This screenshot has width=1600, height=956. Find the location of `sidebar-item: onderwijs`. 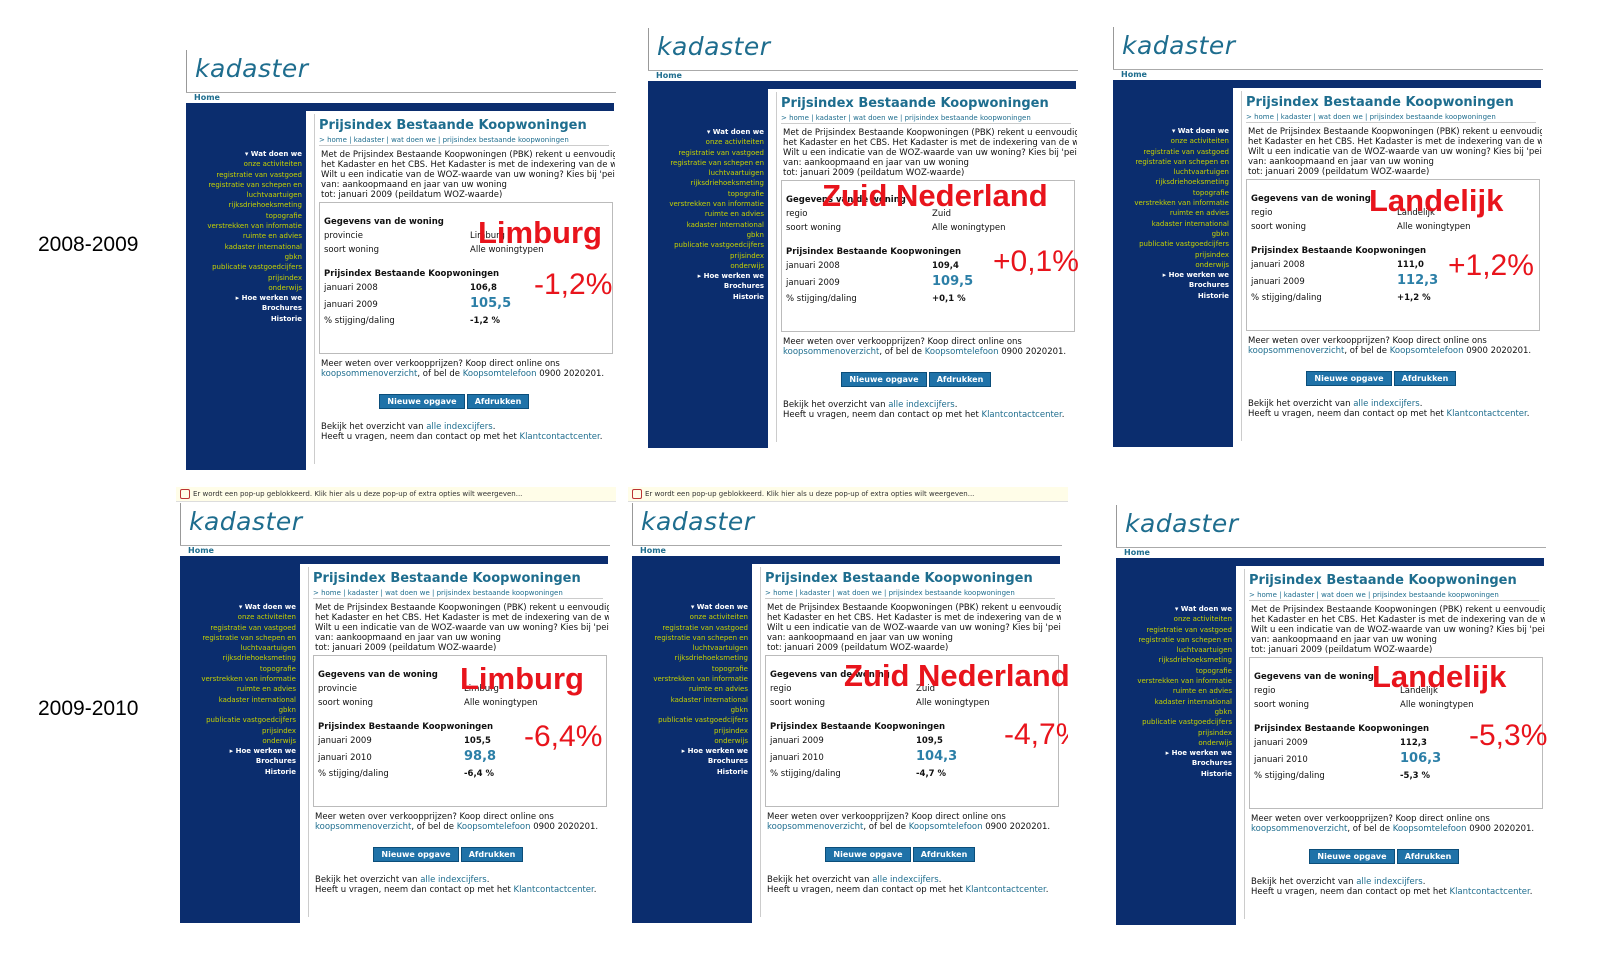

sidebar-item: onderwijs is located at coordinates (279, 740).